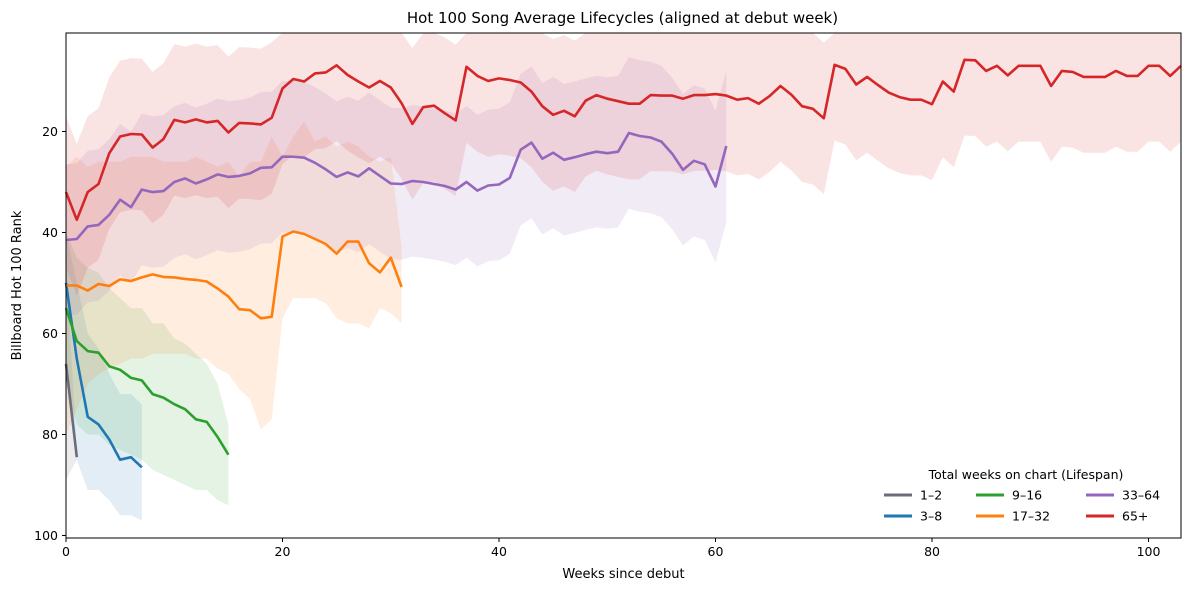 The height and width of the screenshot is (590, 1189). What do you see at coordinates (1031, 516) in the screenshot?
I see `legend-label-17-32: 17–32` at bounding box center [1031, 516].